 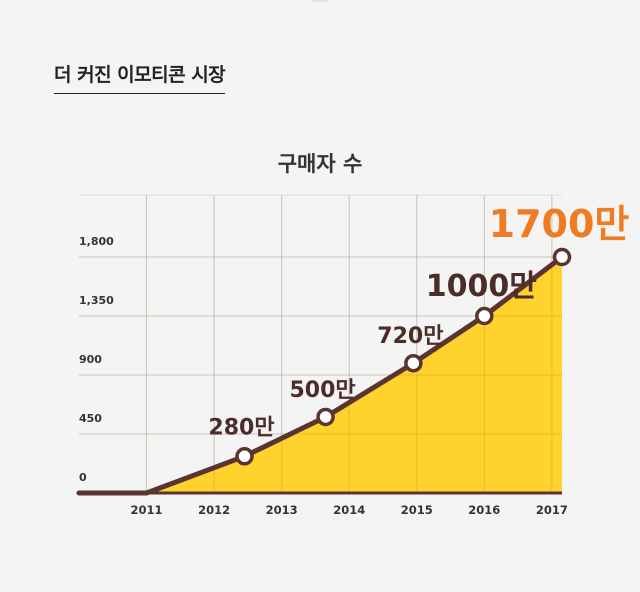 What do you see at coordinates (90, 418) in the screenshot?
I see `y-tick-label: 450` at bounding box center [90, 418].